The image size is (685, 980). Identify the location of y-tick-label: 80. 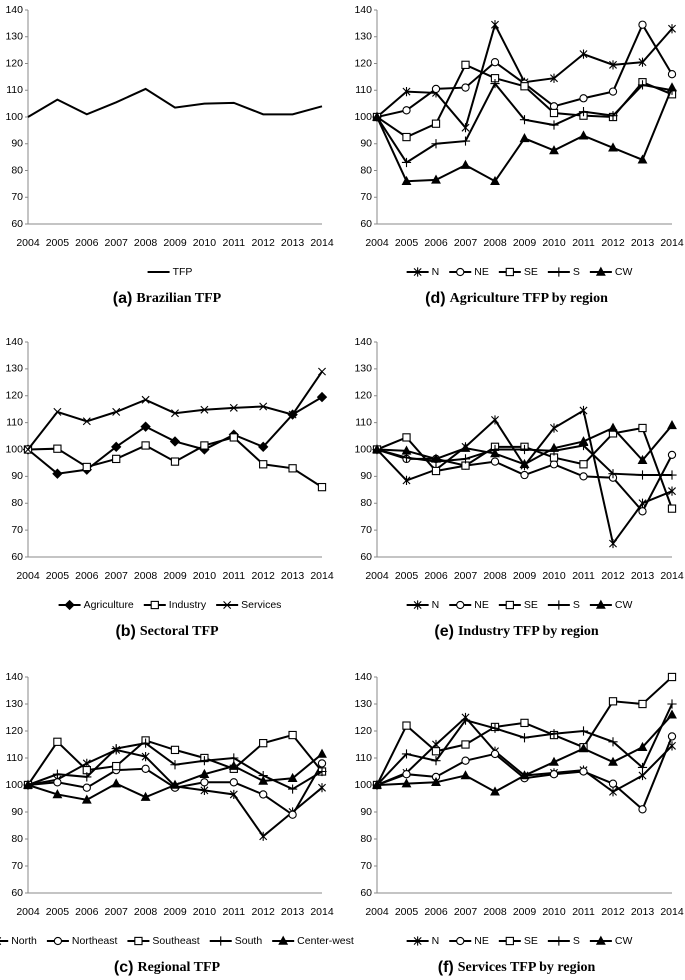
(366, 170).